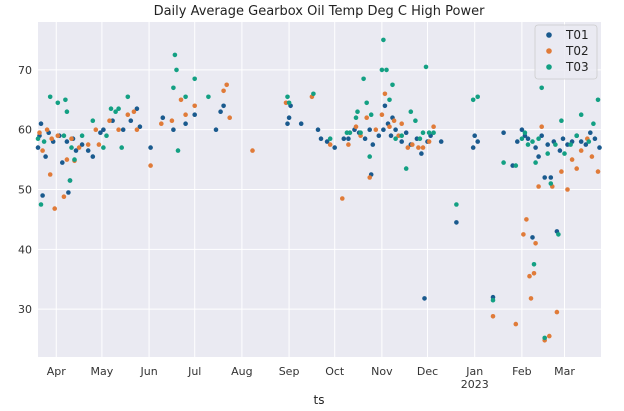 The height and width of the screenshot is (411, 624). What do you see at coordinates (475, 384) in the screenshot?
I see `x-tick-sublabel: 2023` at bounding box center [475, 384].